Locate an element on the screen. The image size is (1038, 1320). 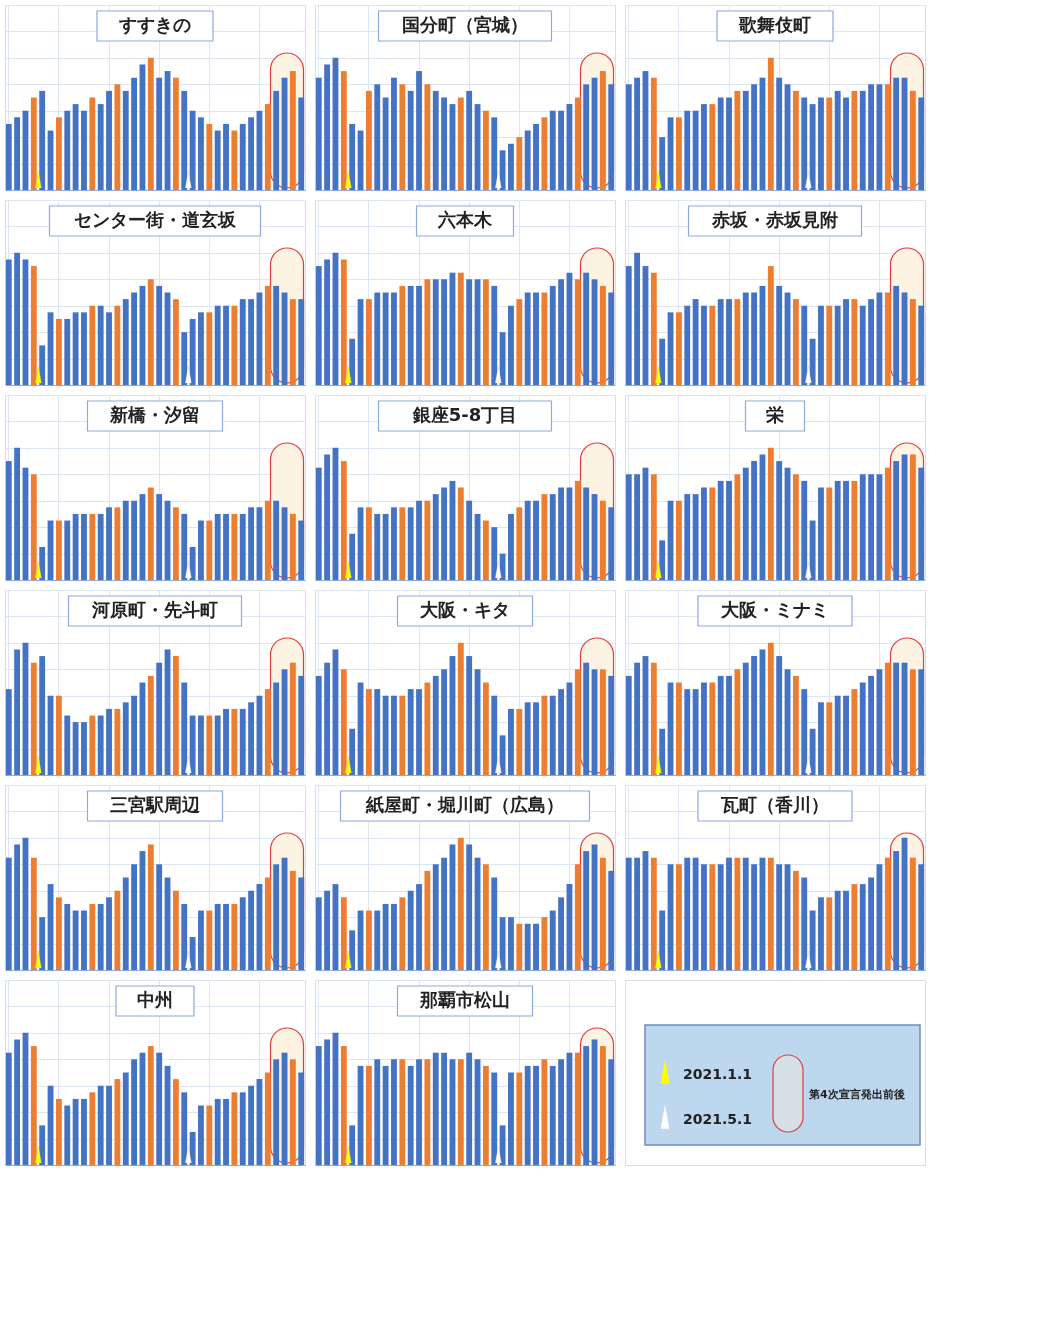
text: 2021.1.1 is located at coordinates (718, 1074).